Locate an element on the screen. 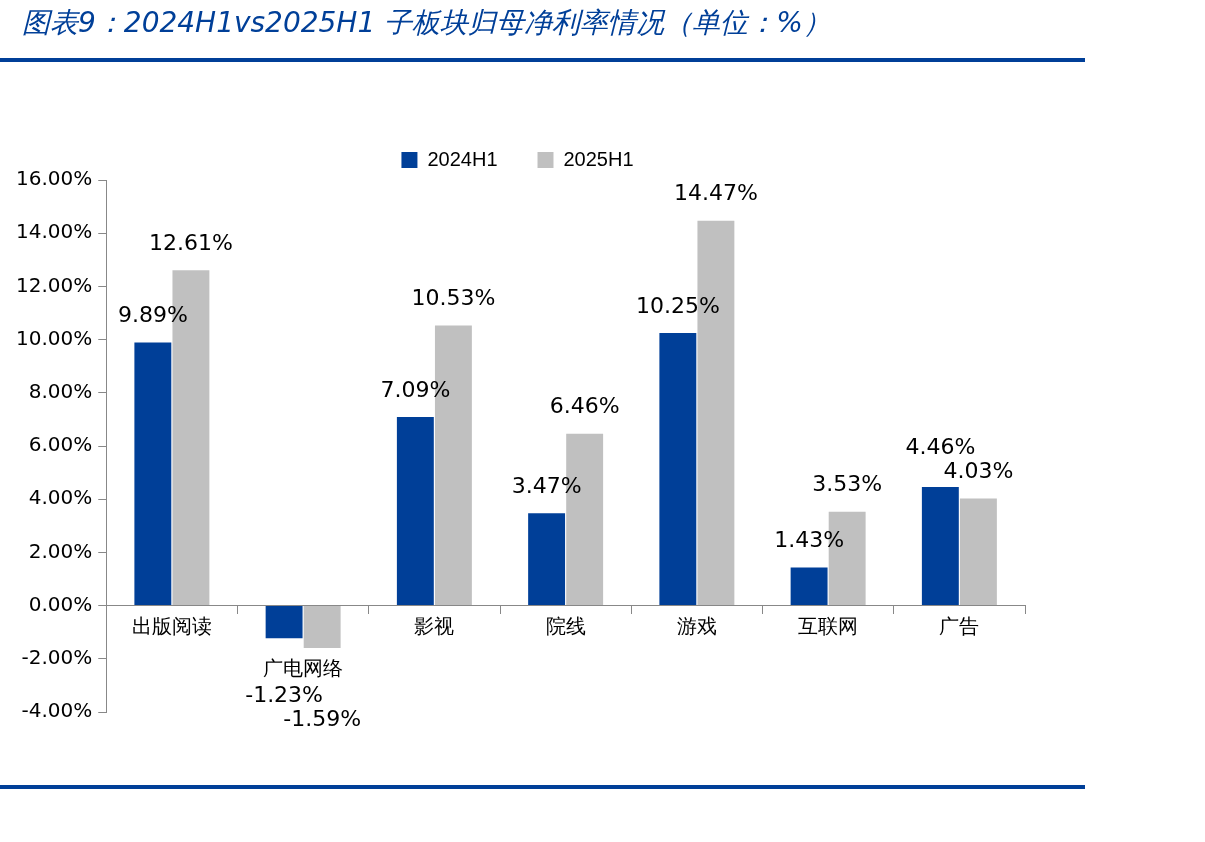 This screenshot has width=1205, height=842. x-tick-label: 广电网络 is located at coordinates (303, 668).